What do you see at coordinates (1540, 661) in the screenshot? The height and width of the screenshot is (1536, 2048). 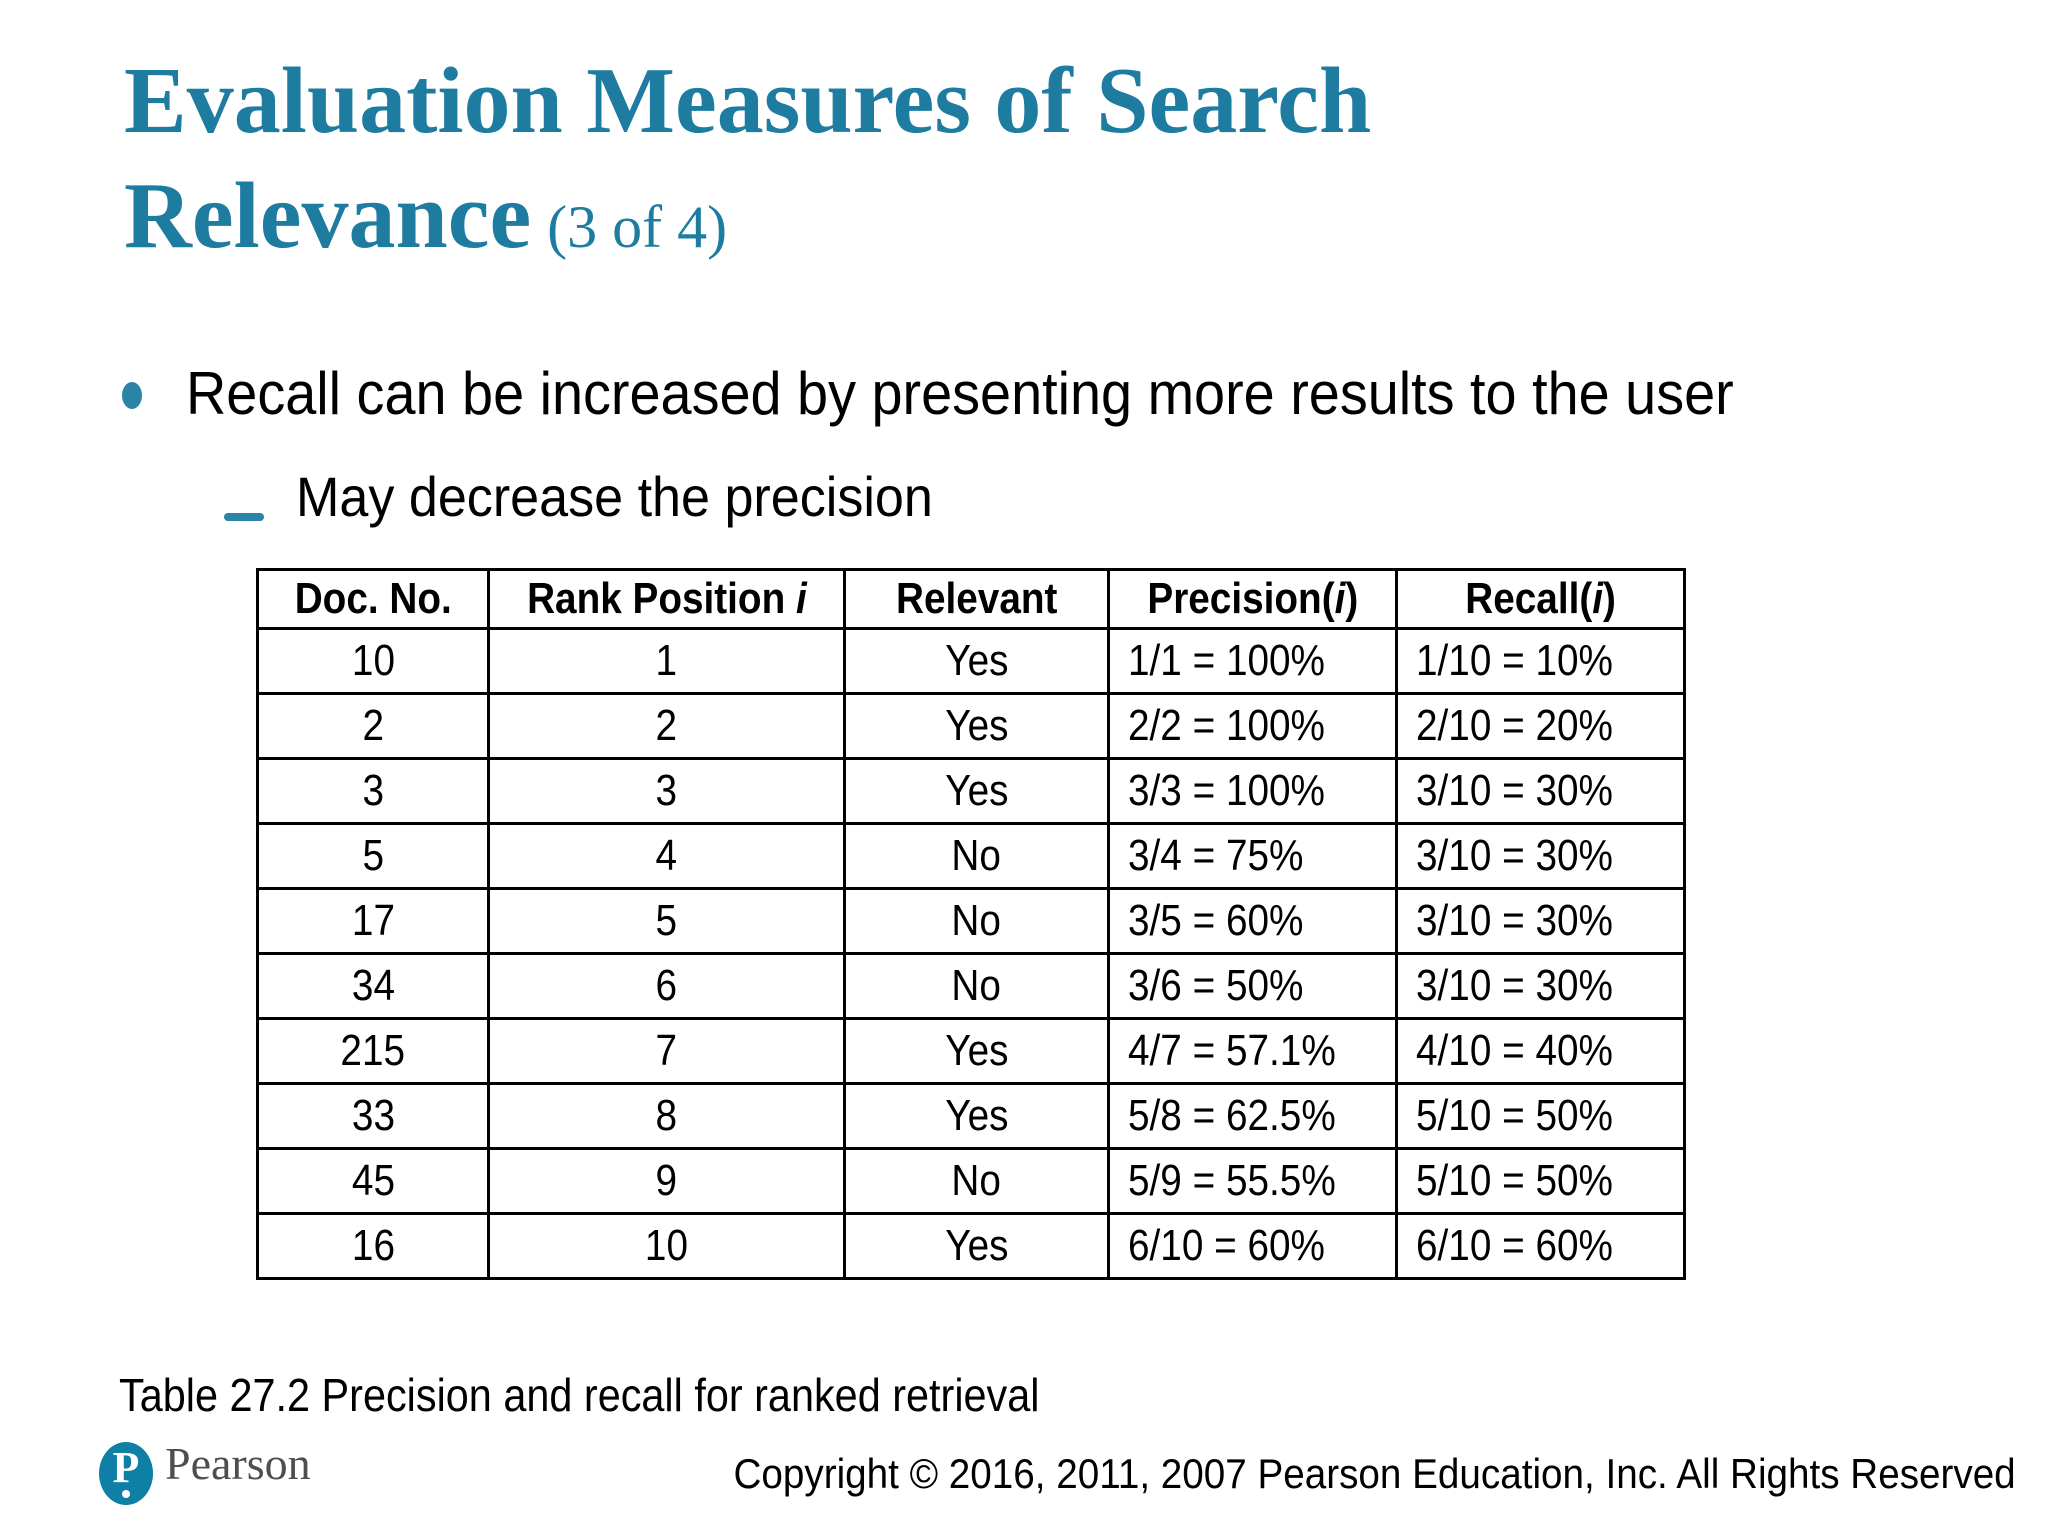 I see `table-cell: 1/10 = 10%` at bounding box center [1540, 661].